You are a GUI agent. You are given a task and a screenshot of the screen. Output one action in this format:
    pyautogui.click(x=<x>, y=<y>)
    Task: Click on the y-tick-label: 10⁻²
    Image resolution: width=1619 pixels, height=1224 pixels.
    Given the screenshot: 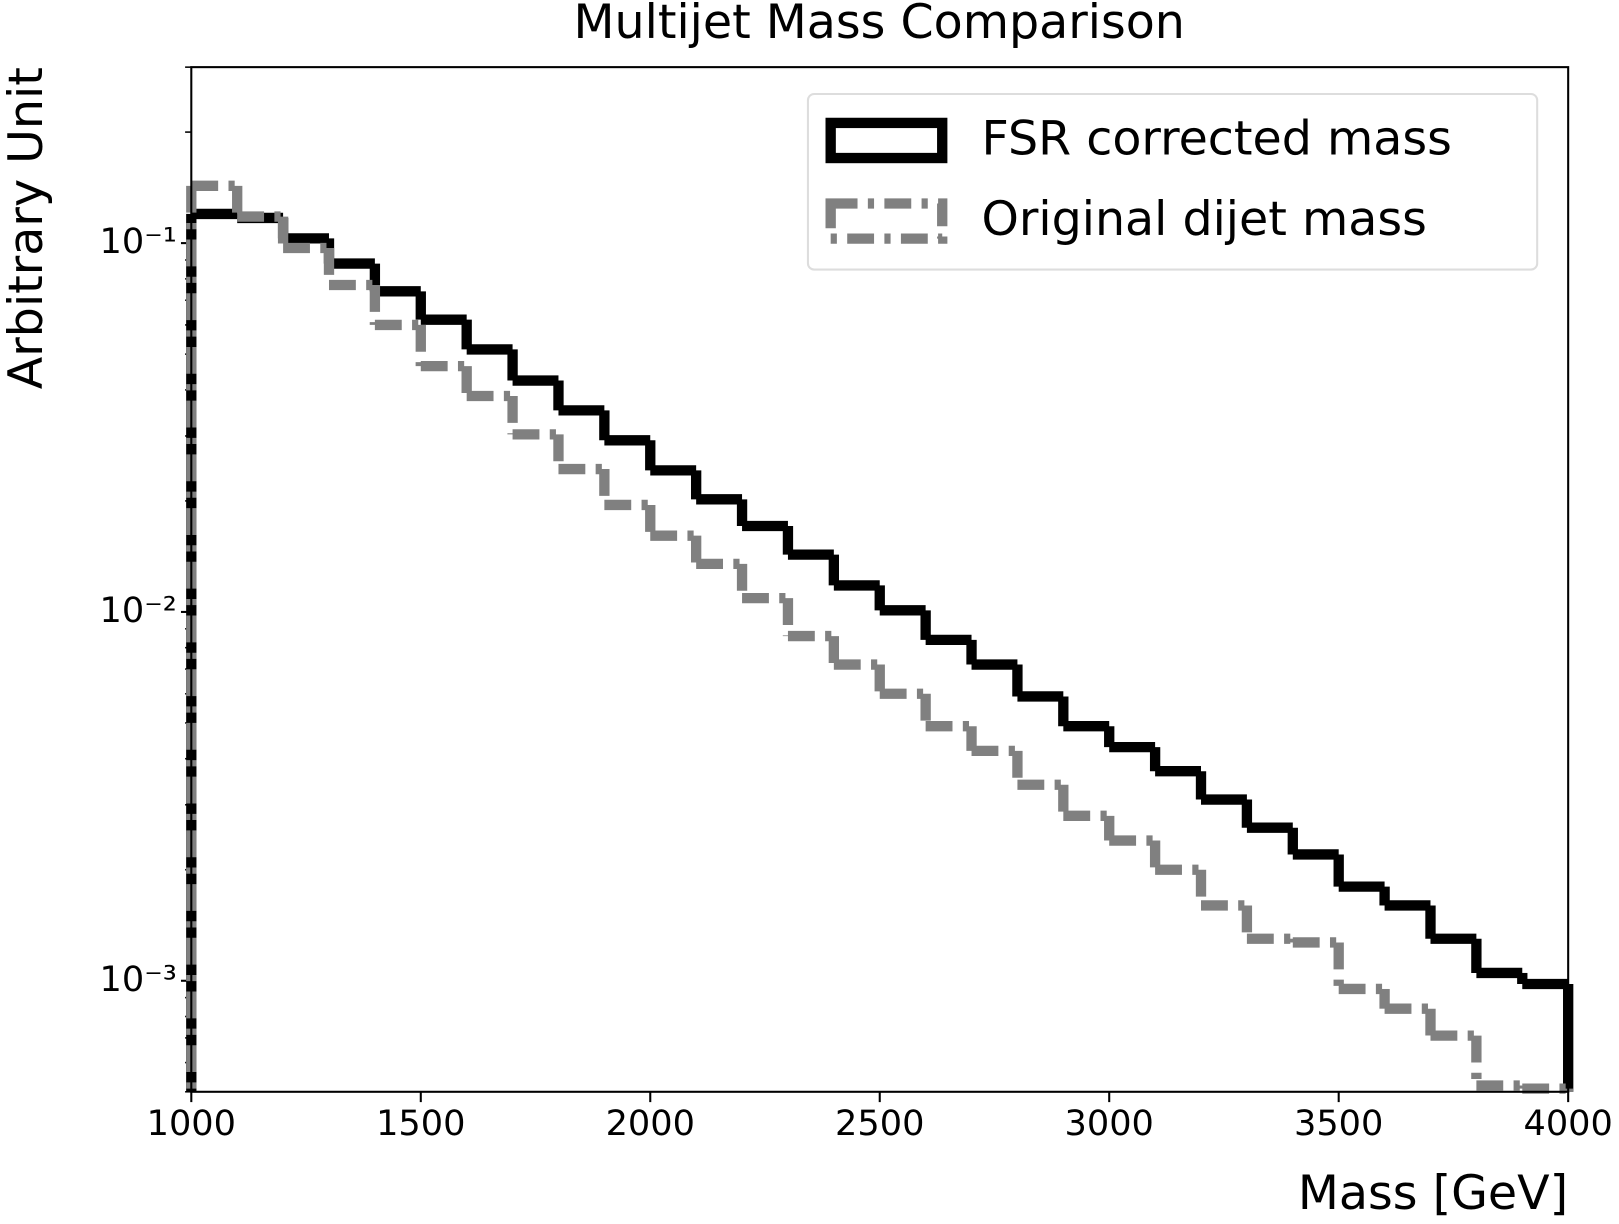 What is the action you would take?
    pyautogui.click(x=138, y=610)
    